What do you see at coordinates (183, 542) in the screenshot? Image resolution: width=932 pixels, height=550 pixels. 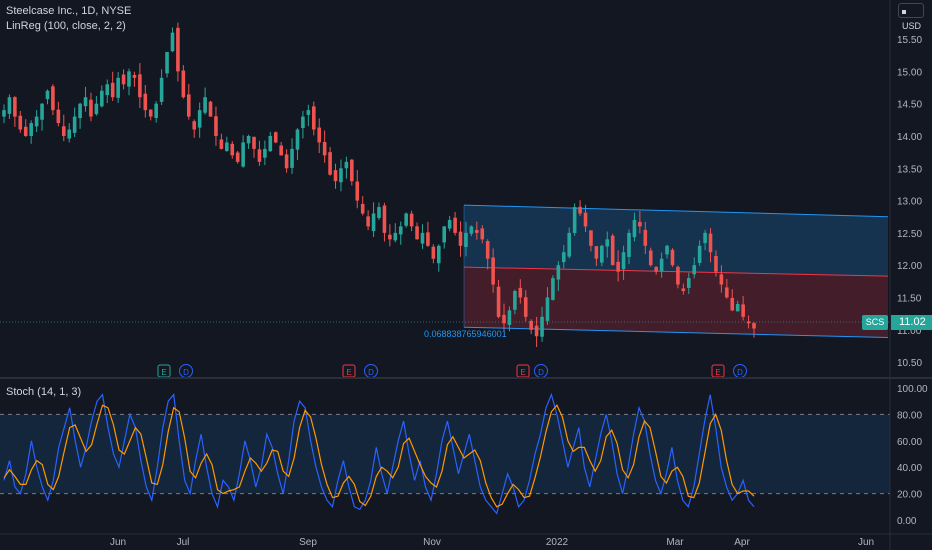 I see `x-tick-label: Jul` at bounding box center [183, 542].